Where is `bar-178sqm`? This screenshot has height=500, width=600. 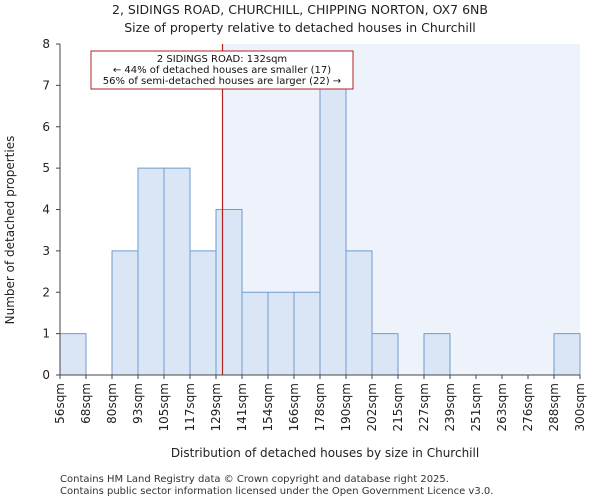
bar-178sqm is located at coordinates (333, 230).